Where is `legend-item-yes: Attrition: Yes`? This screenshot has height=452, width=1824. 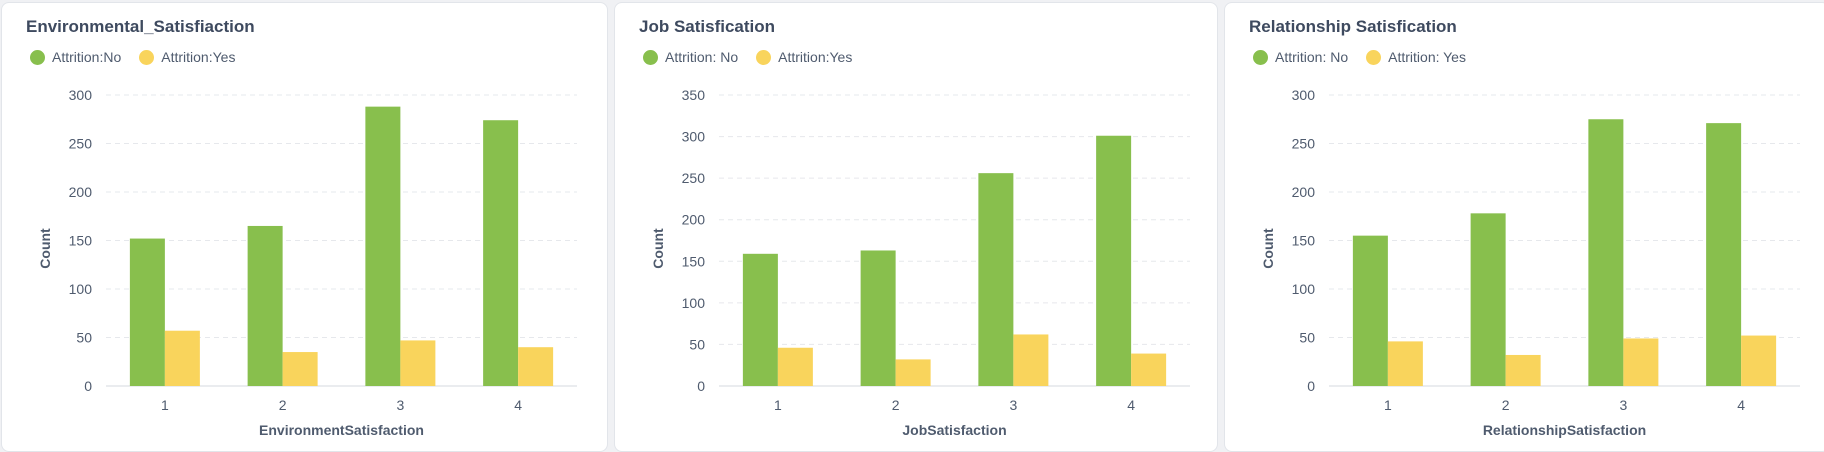
legend-item-yes: Attrition: Yes is located at coordinates (1416, 57).